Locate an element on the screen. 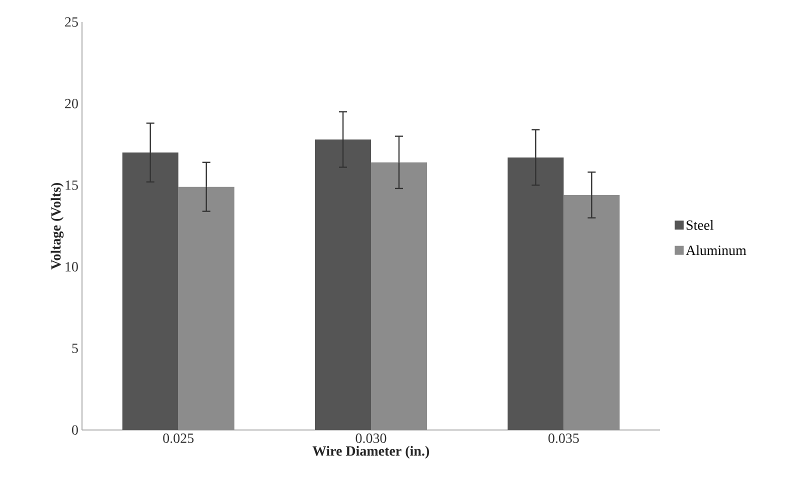 The image size is (804, 503). y-tick-label: 20 is located at coordinates (71, 103).